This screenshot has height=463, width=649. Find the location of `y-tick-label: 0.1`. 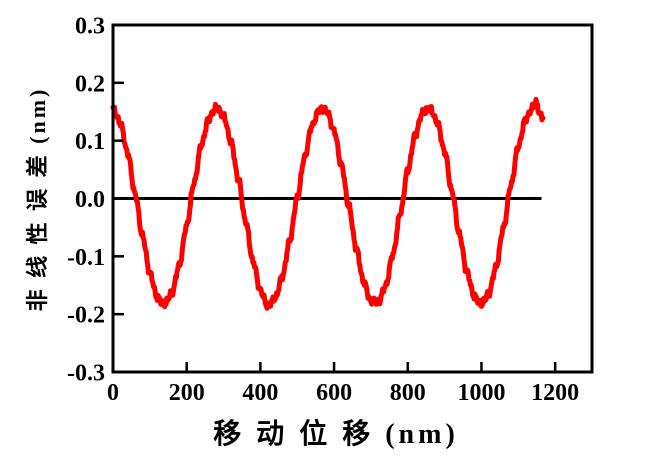

y-tick-label: 0.1 is located at coordinates (90, 142).